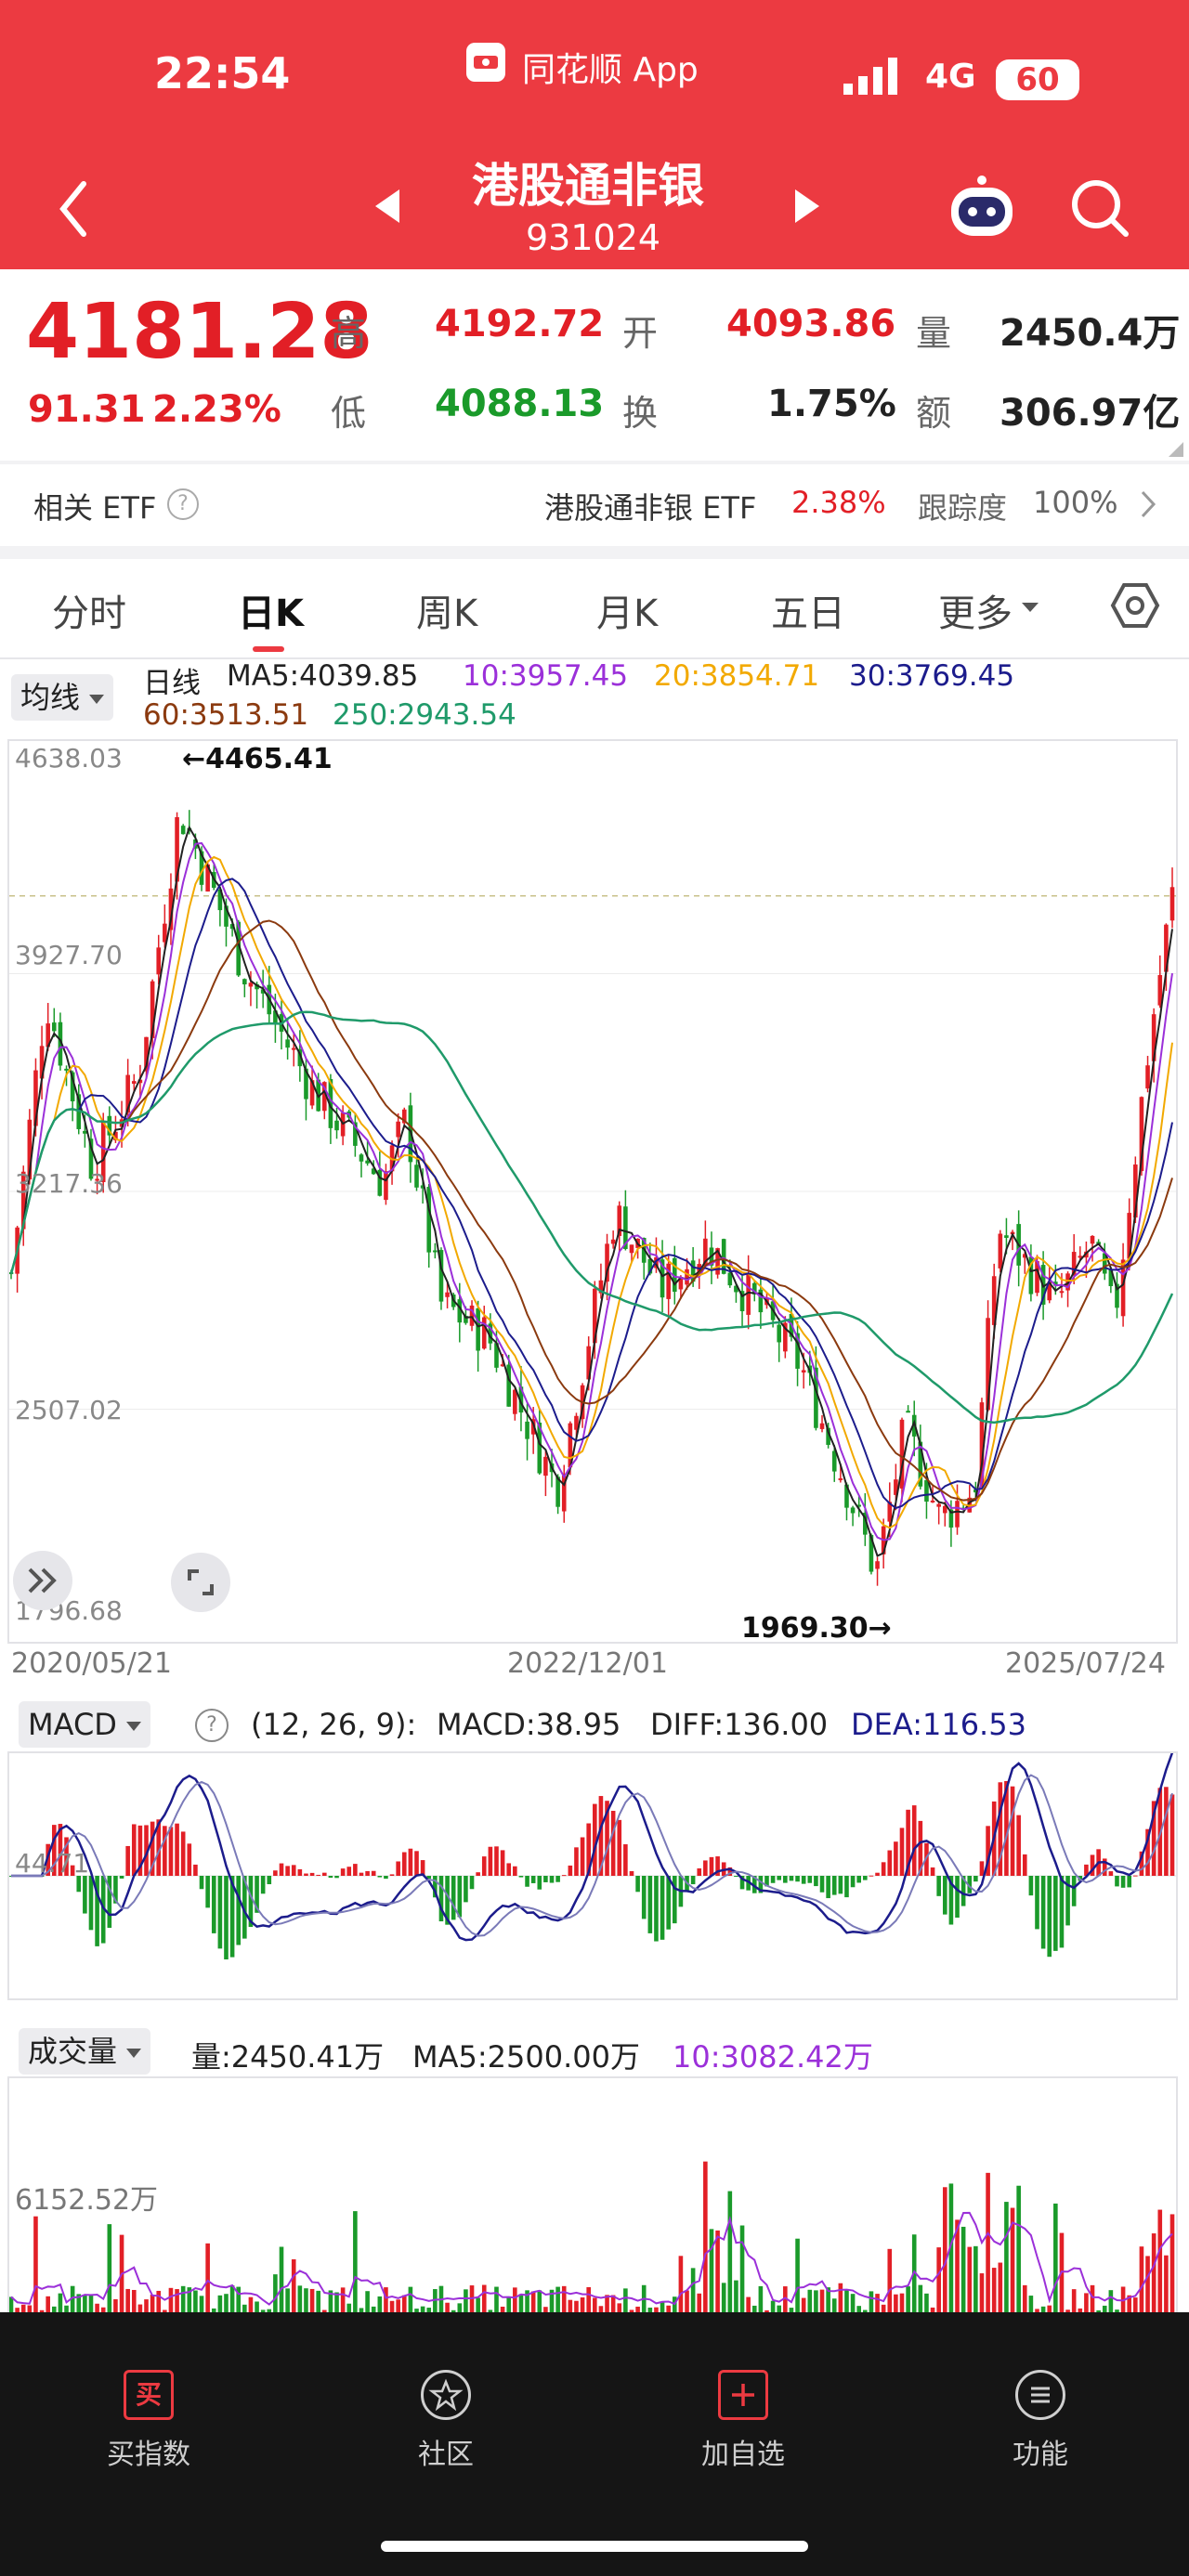 The width and height of the screenshot is (1189, 2576). What do you see at coordinates (934, 413) in the screenshot?
I see `amount-label: 额` at bounding box center [934, 413].